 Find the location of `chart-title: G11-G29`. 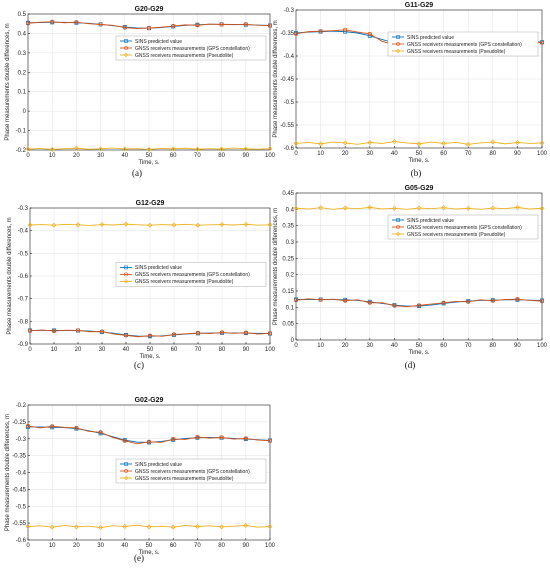

chart-title: G11-G29 is located at coordinates (419, 5).